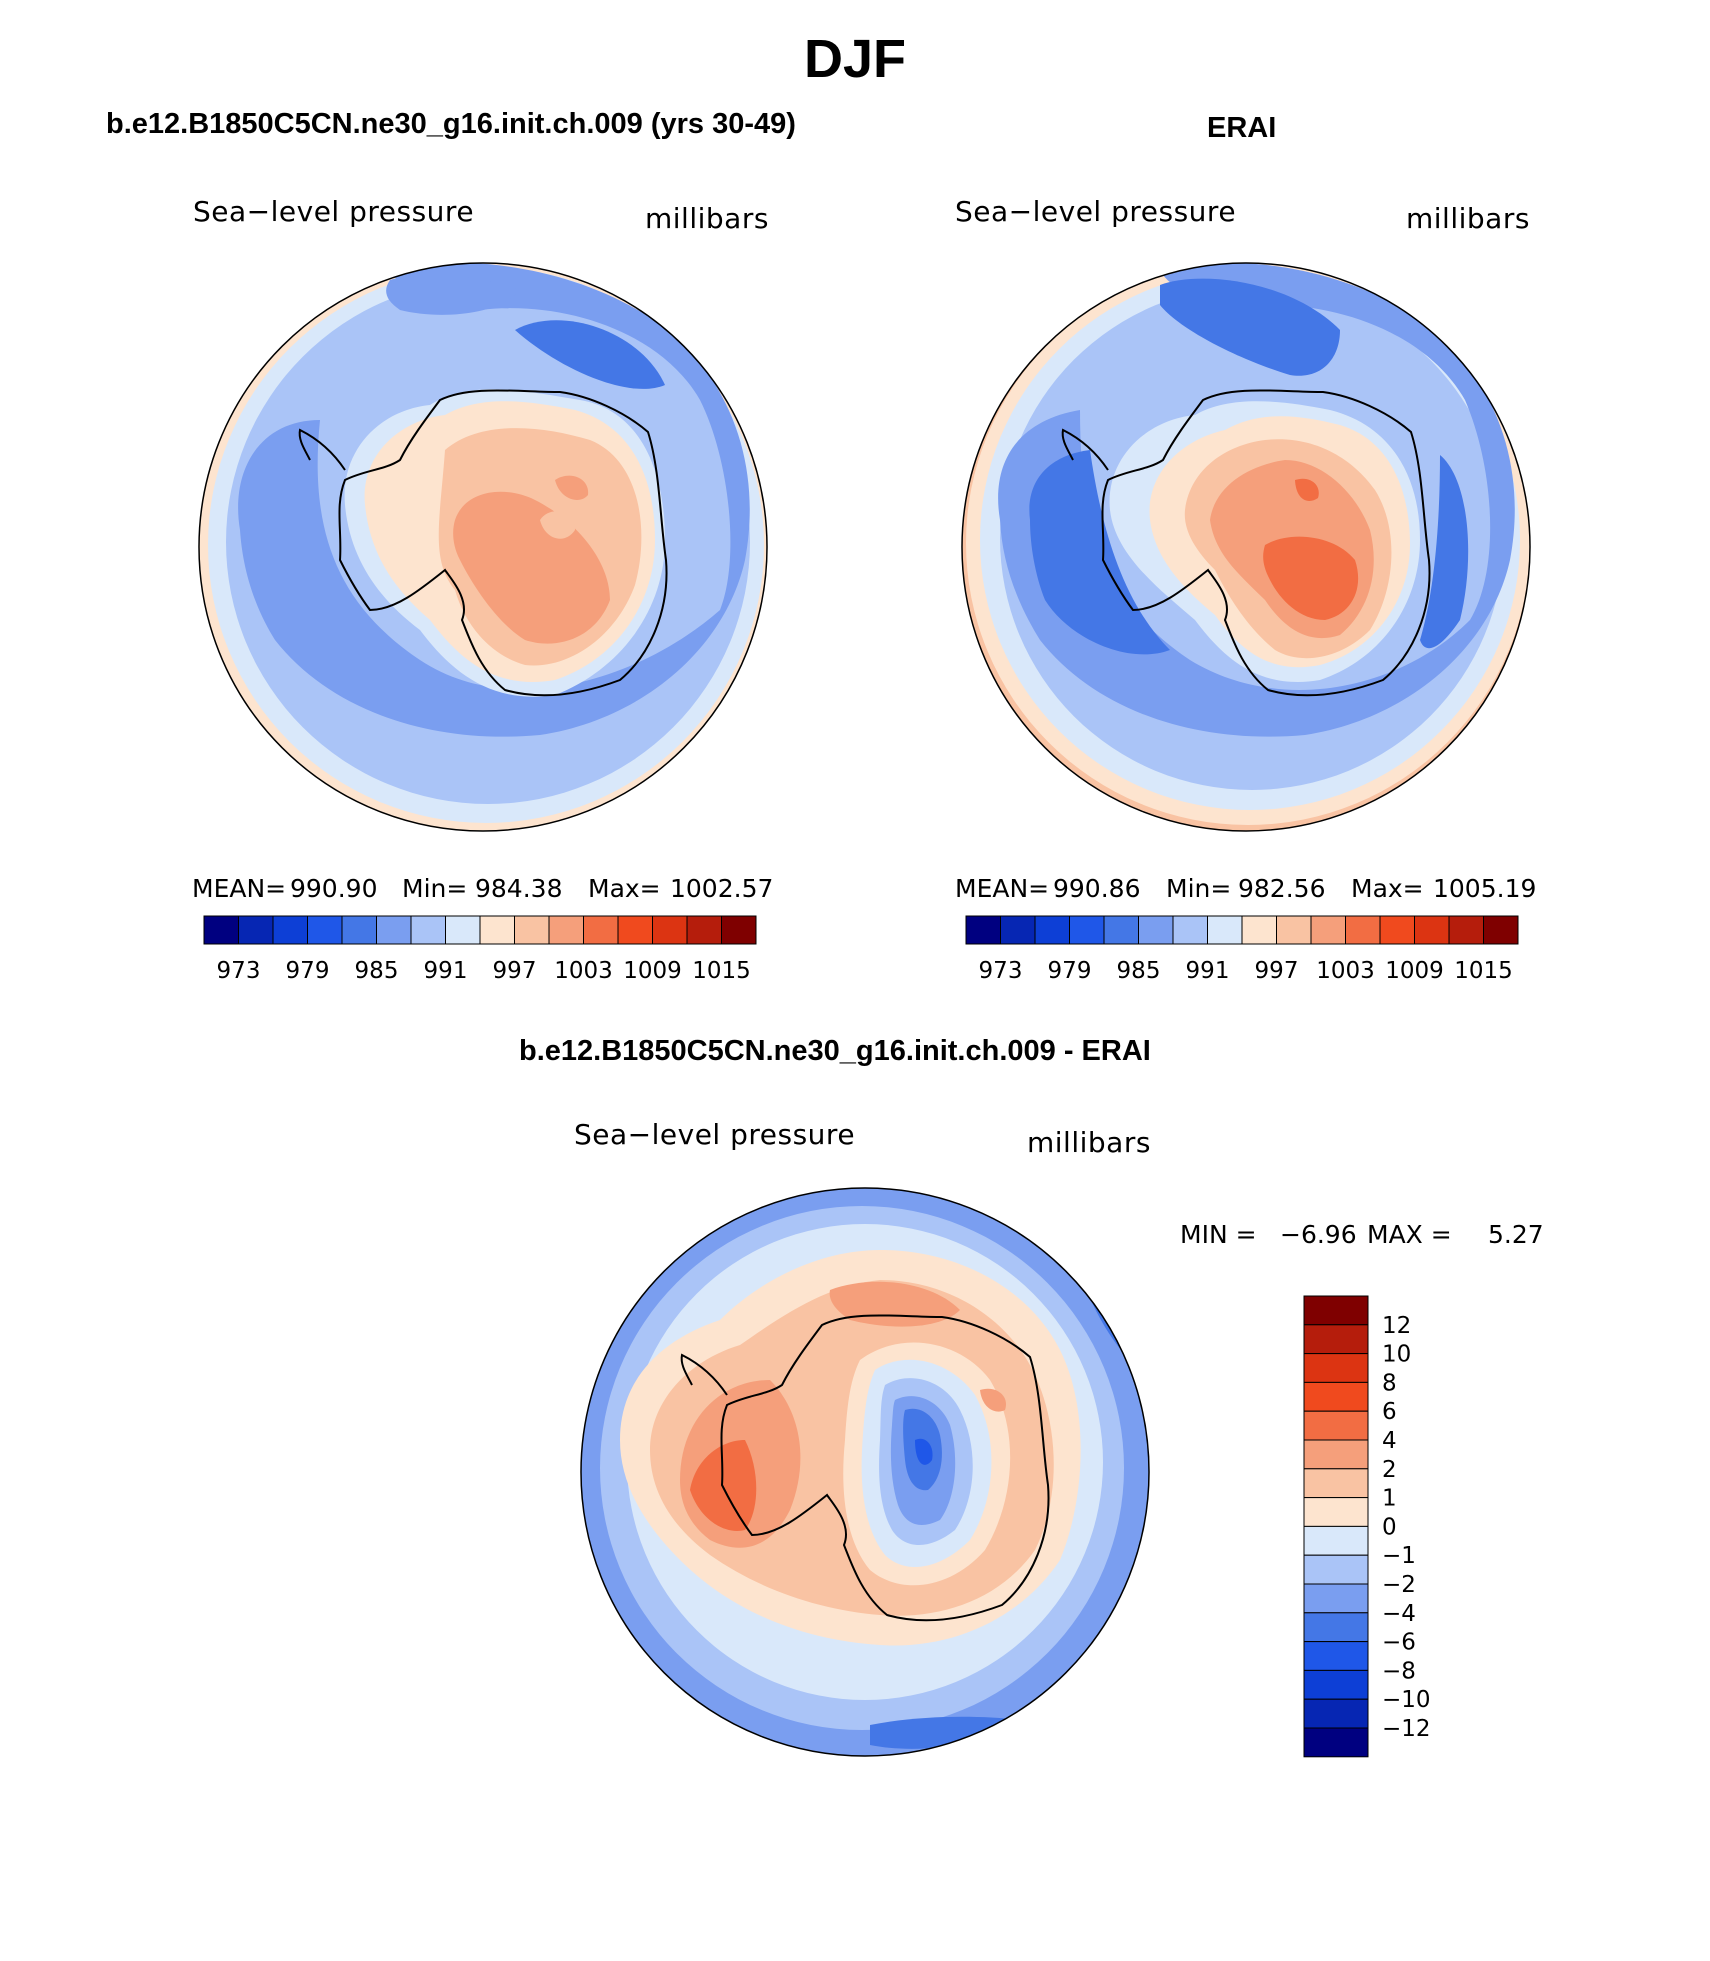 Image resolution: width=1710 pixels, height=1961 pixels. Describe the element at coordinates (377, 971) in the screenshot. I see `colorbar-1-tick-2: 985` at that location.